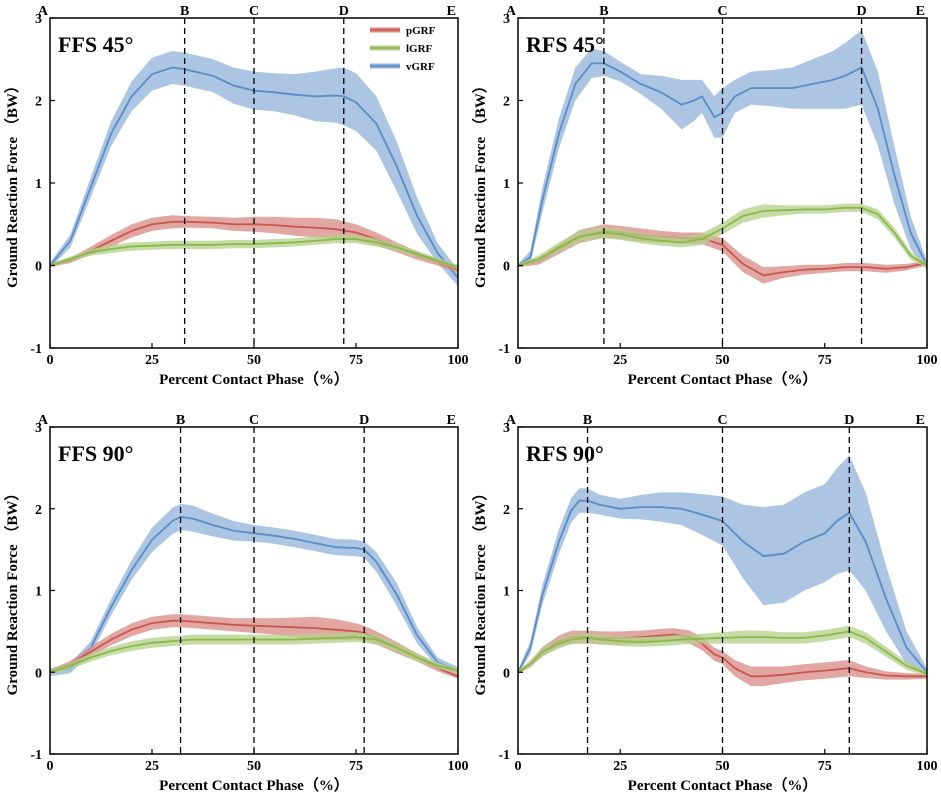 This screenshot has width=941, height=800. What do you see at coordinates (95, 44) in the screenshot?
I see `panel-title: FFS 45°` at bounding box center [95, 44].